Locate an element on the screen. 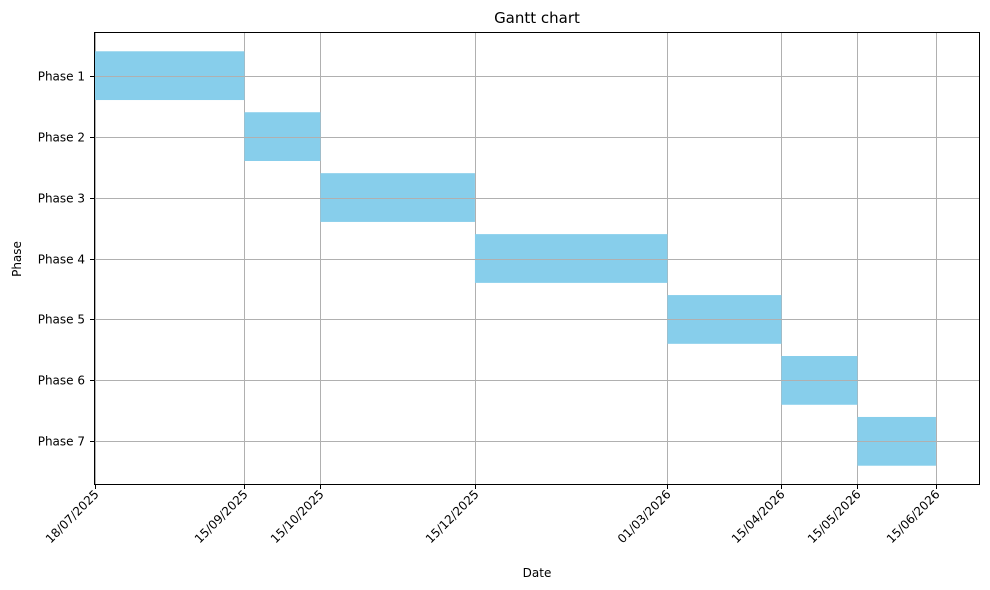 The image size is (990, 590). y-tick-label: Phase 4 is located at coordinates (61, 260).